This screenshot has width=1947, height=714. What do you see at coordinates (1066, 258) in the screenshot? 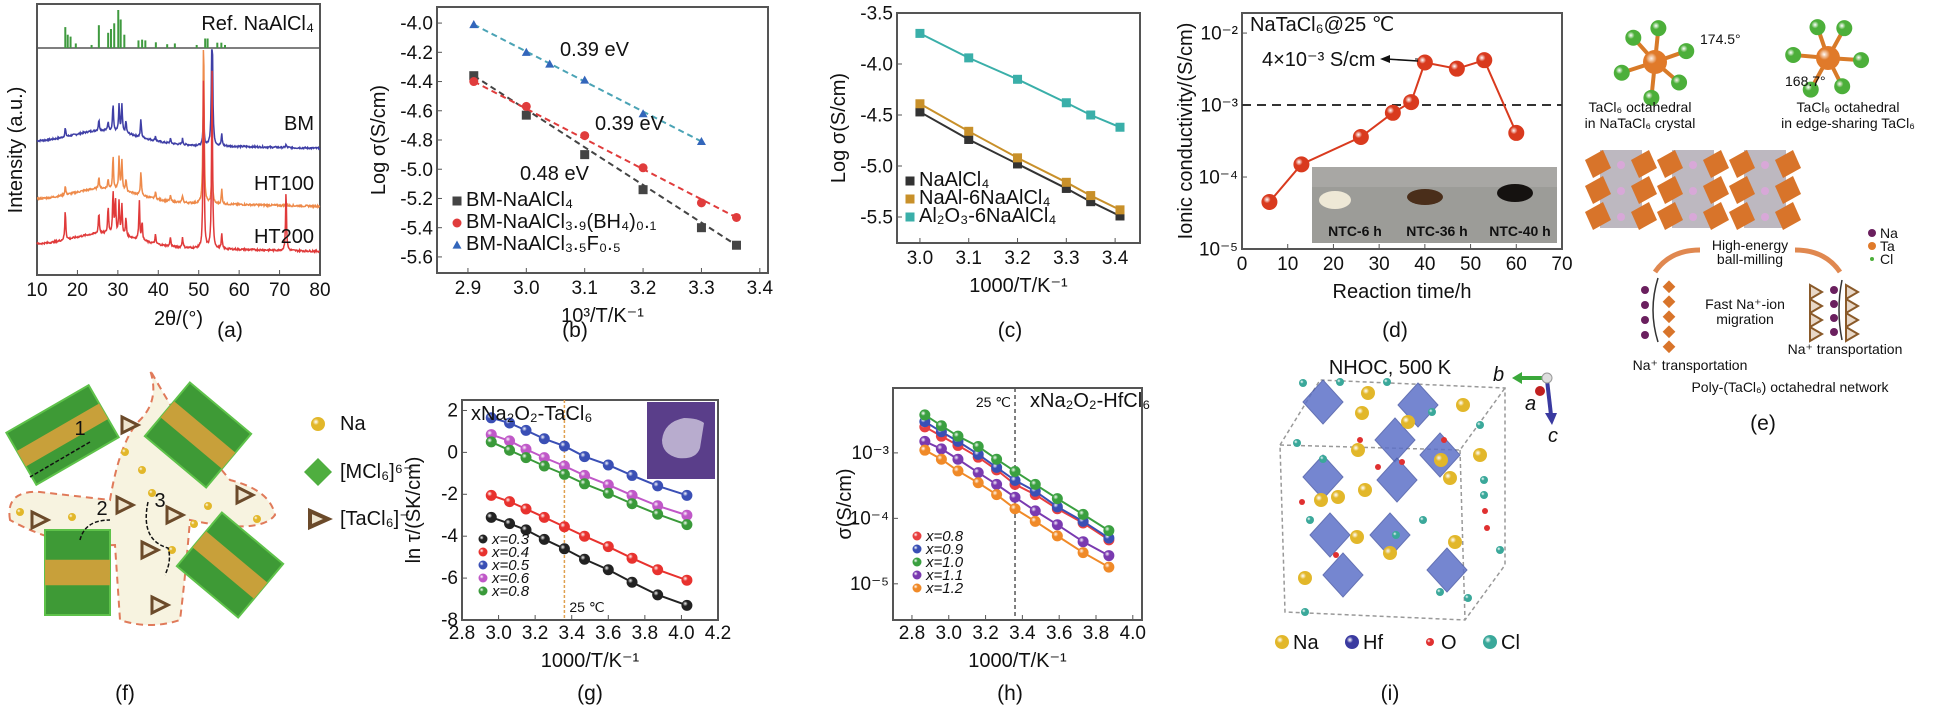
I see `x-tick-label: 3.3` at bounding box center [1066, 258].